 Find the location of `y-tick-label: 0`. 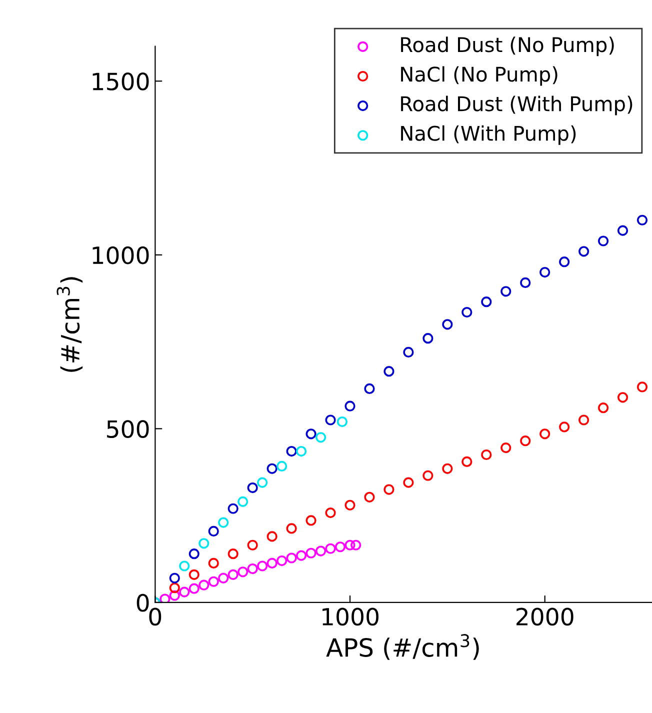

y-tick-label: 0 is located at coordinates (142, 603).